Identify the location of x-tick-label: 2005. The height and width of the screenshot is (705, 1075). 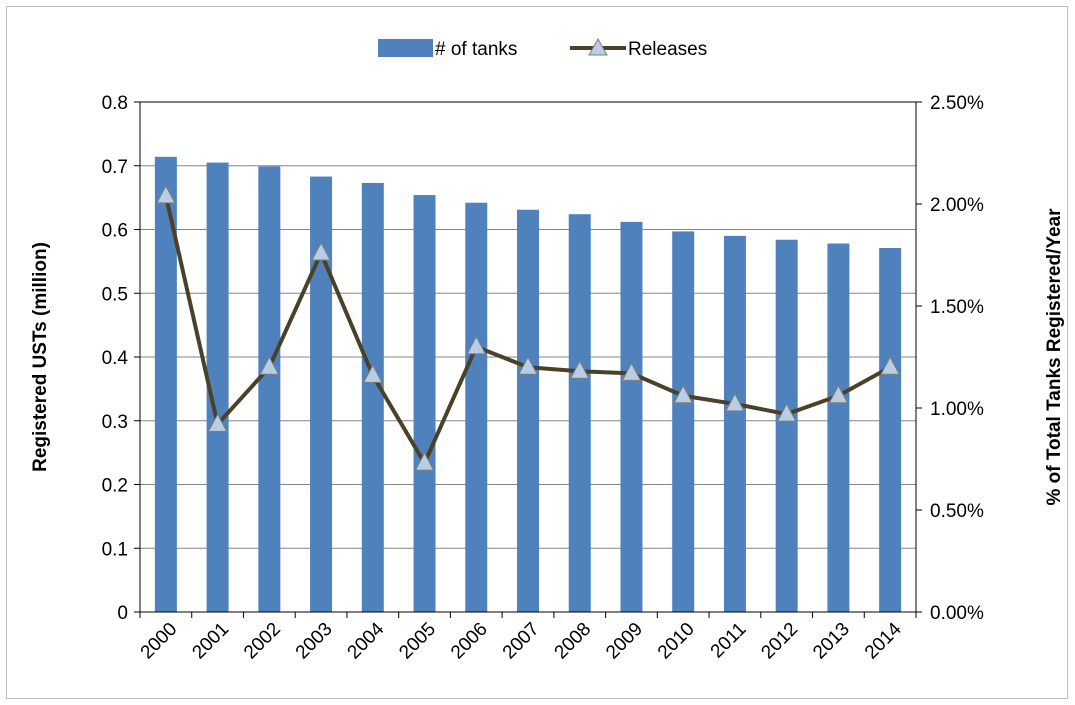
(417, 641).